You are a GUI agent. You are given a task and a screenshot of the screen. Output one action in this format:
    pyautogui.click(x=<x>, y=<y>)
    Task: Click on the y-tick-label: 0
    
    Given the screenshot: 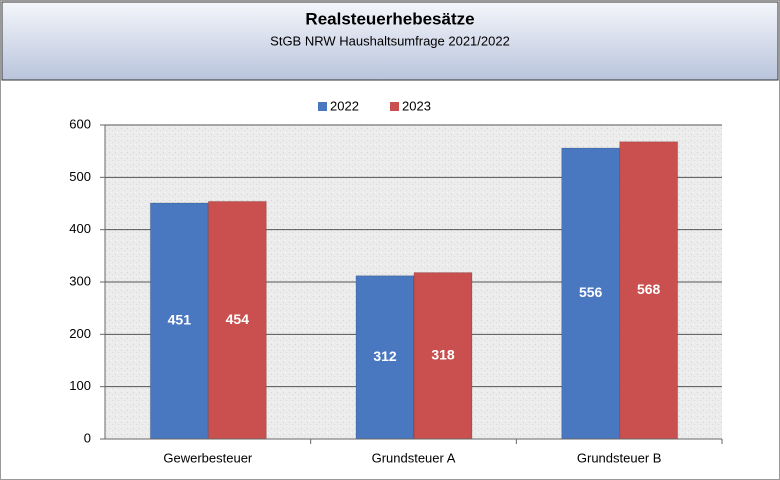 What is the action you would take?
    pyautogui.click(x=87, y=437)
    